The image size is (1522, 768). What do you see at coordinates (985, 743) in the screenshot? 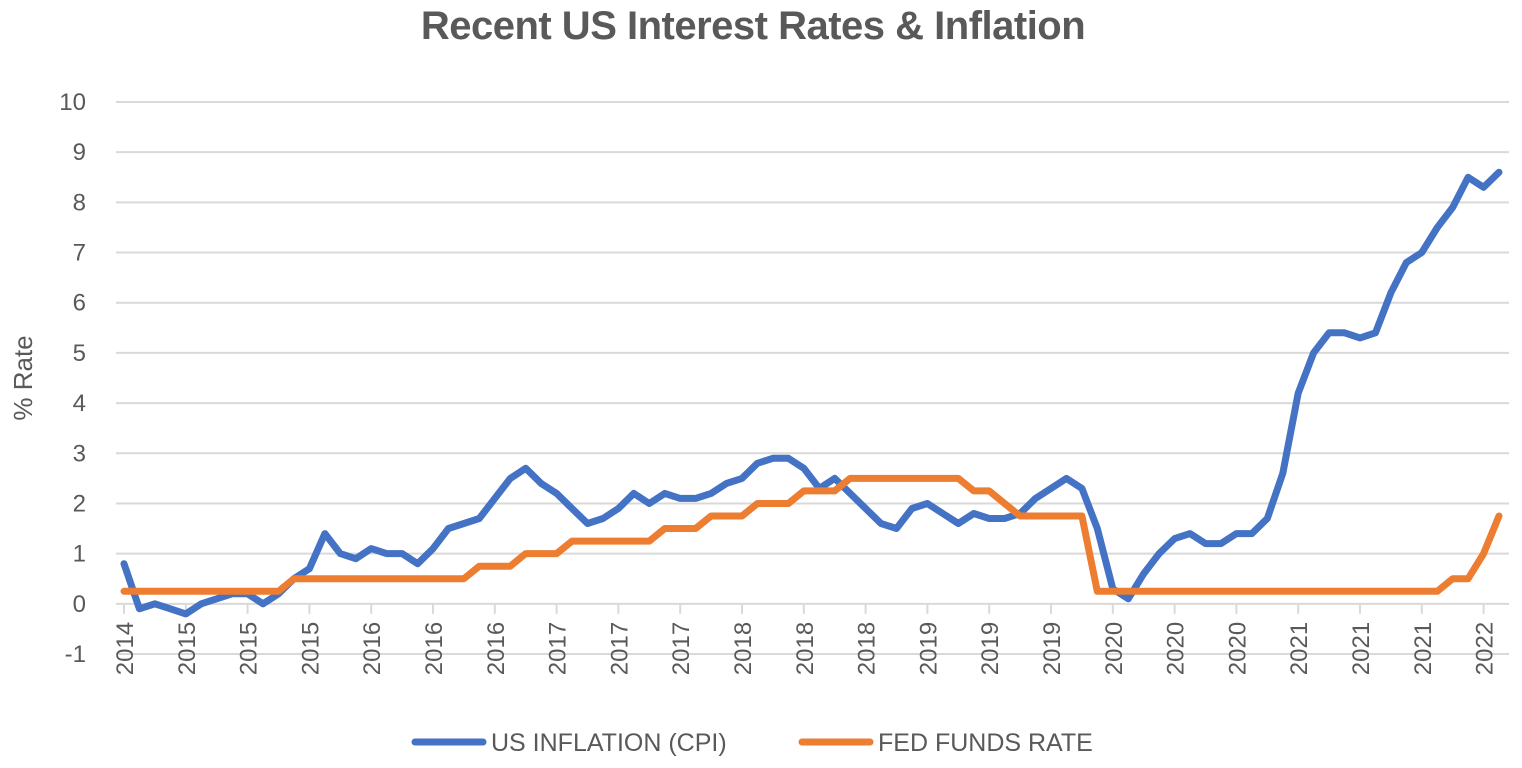
I see `legend-label: FED FUNDS RATE` at bounding box center [985, 743].